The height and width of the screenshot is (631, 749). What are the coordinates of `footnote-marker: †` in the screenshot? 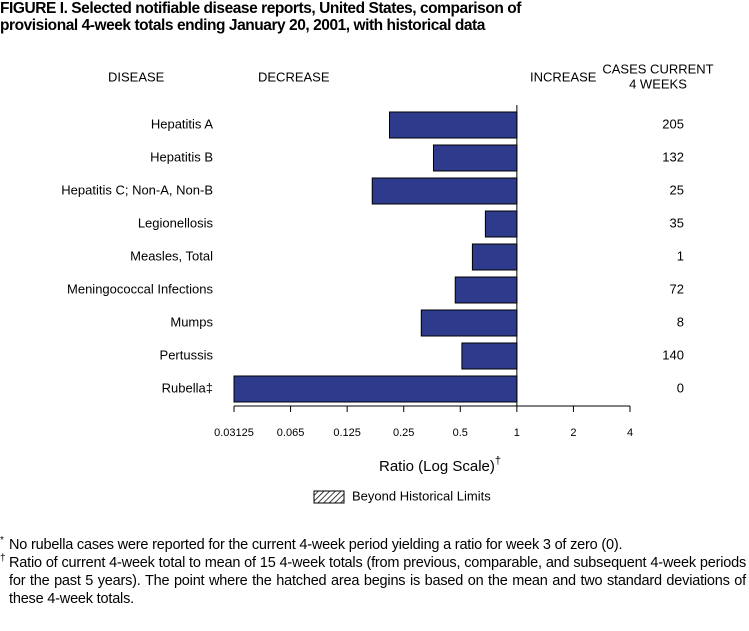 It's located at (3, 558).